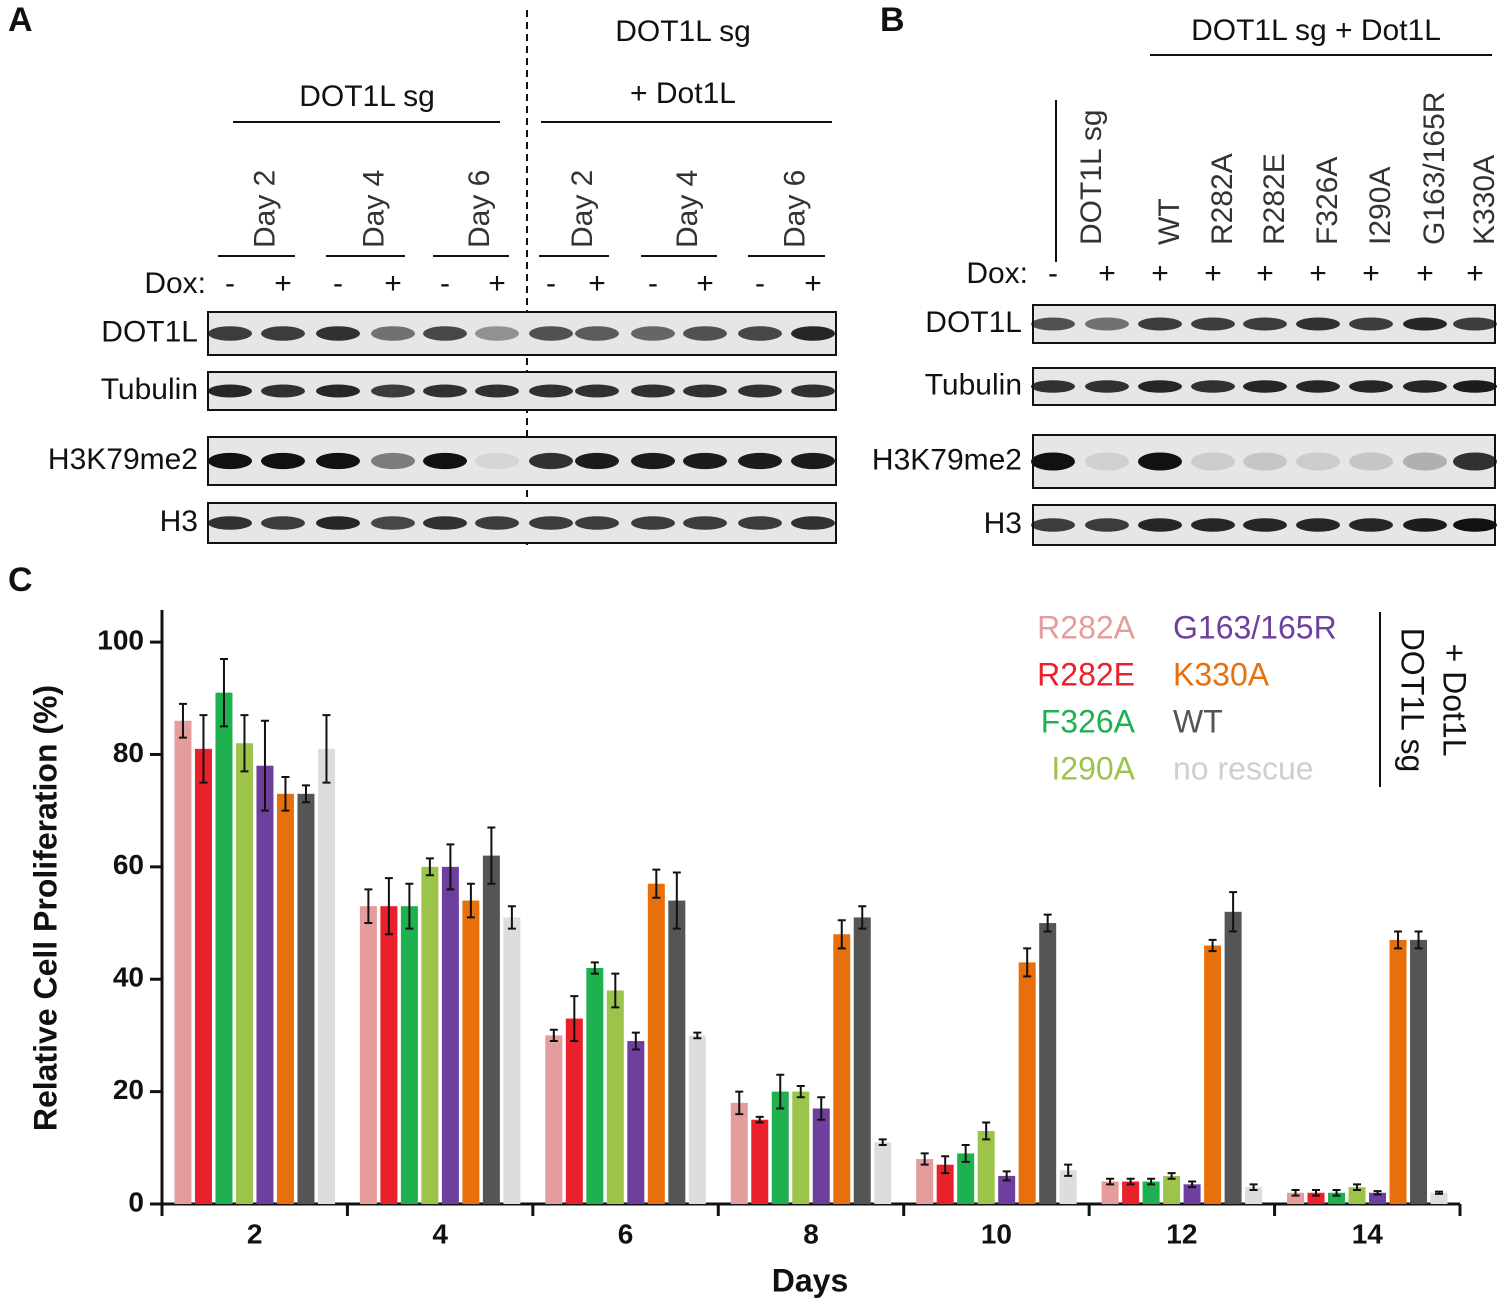 This screenshot has width=1500, height=1307. I want to click on blot-label: DOT1L, so click(973, 322).